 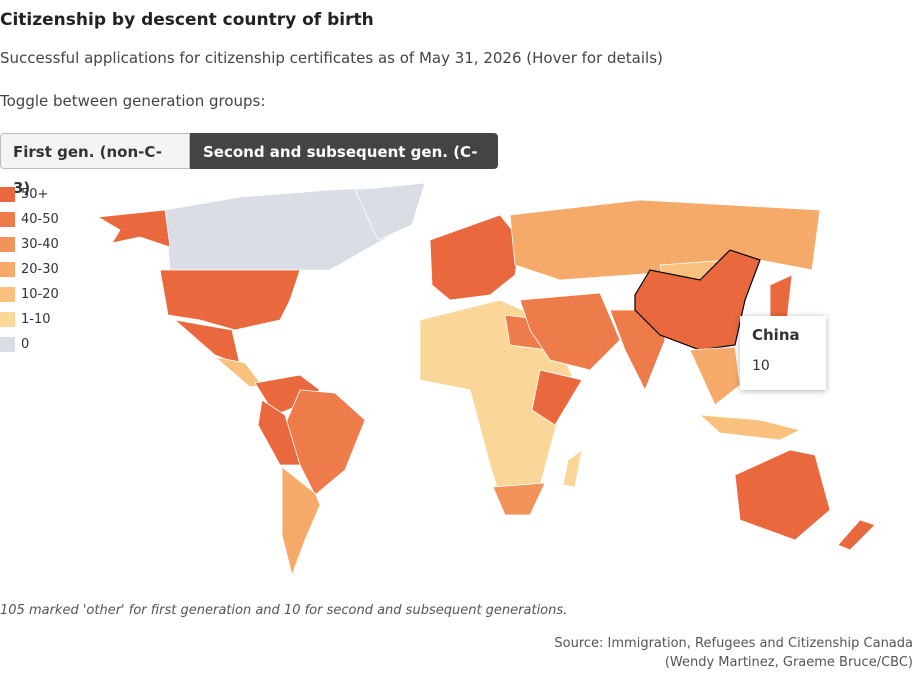 I want to click on toggle-prompt: Toggle between generation groups:, so click(x=133, y=101).